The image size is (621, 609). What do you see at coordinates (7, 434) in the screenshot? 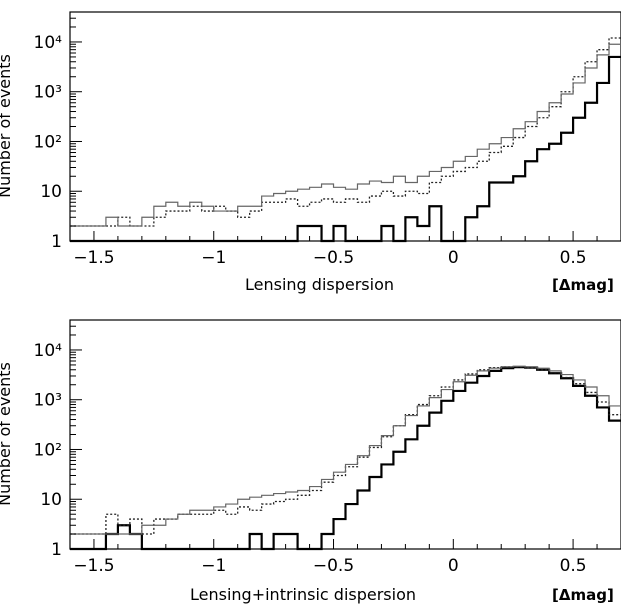
I see `bottom-y-axis-label: Number of events` at bounding box center [7, 434].